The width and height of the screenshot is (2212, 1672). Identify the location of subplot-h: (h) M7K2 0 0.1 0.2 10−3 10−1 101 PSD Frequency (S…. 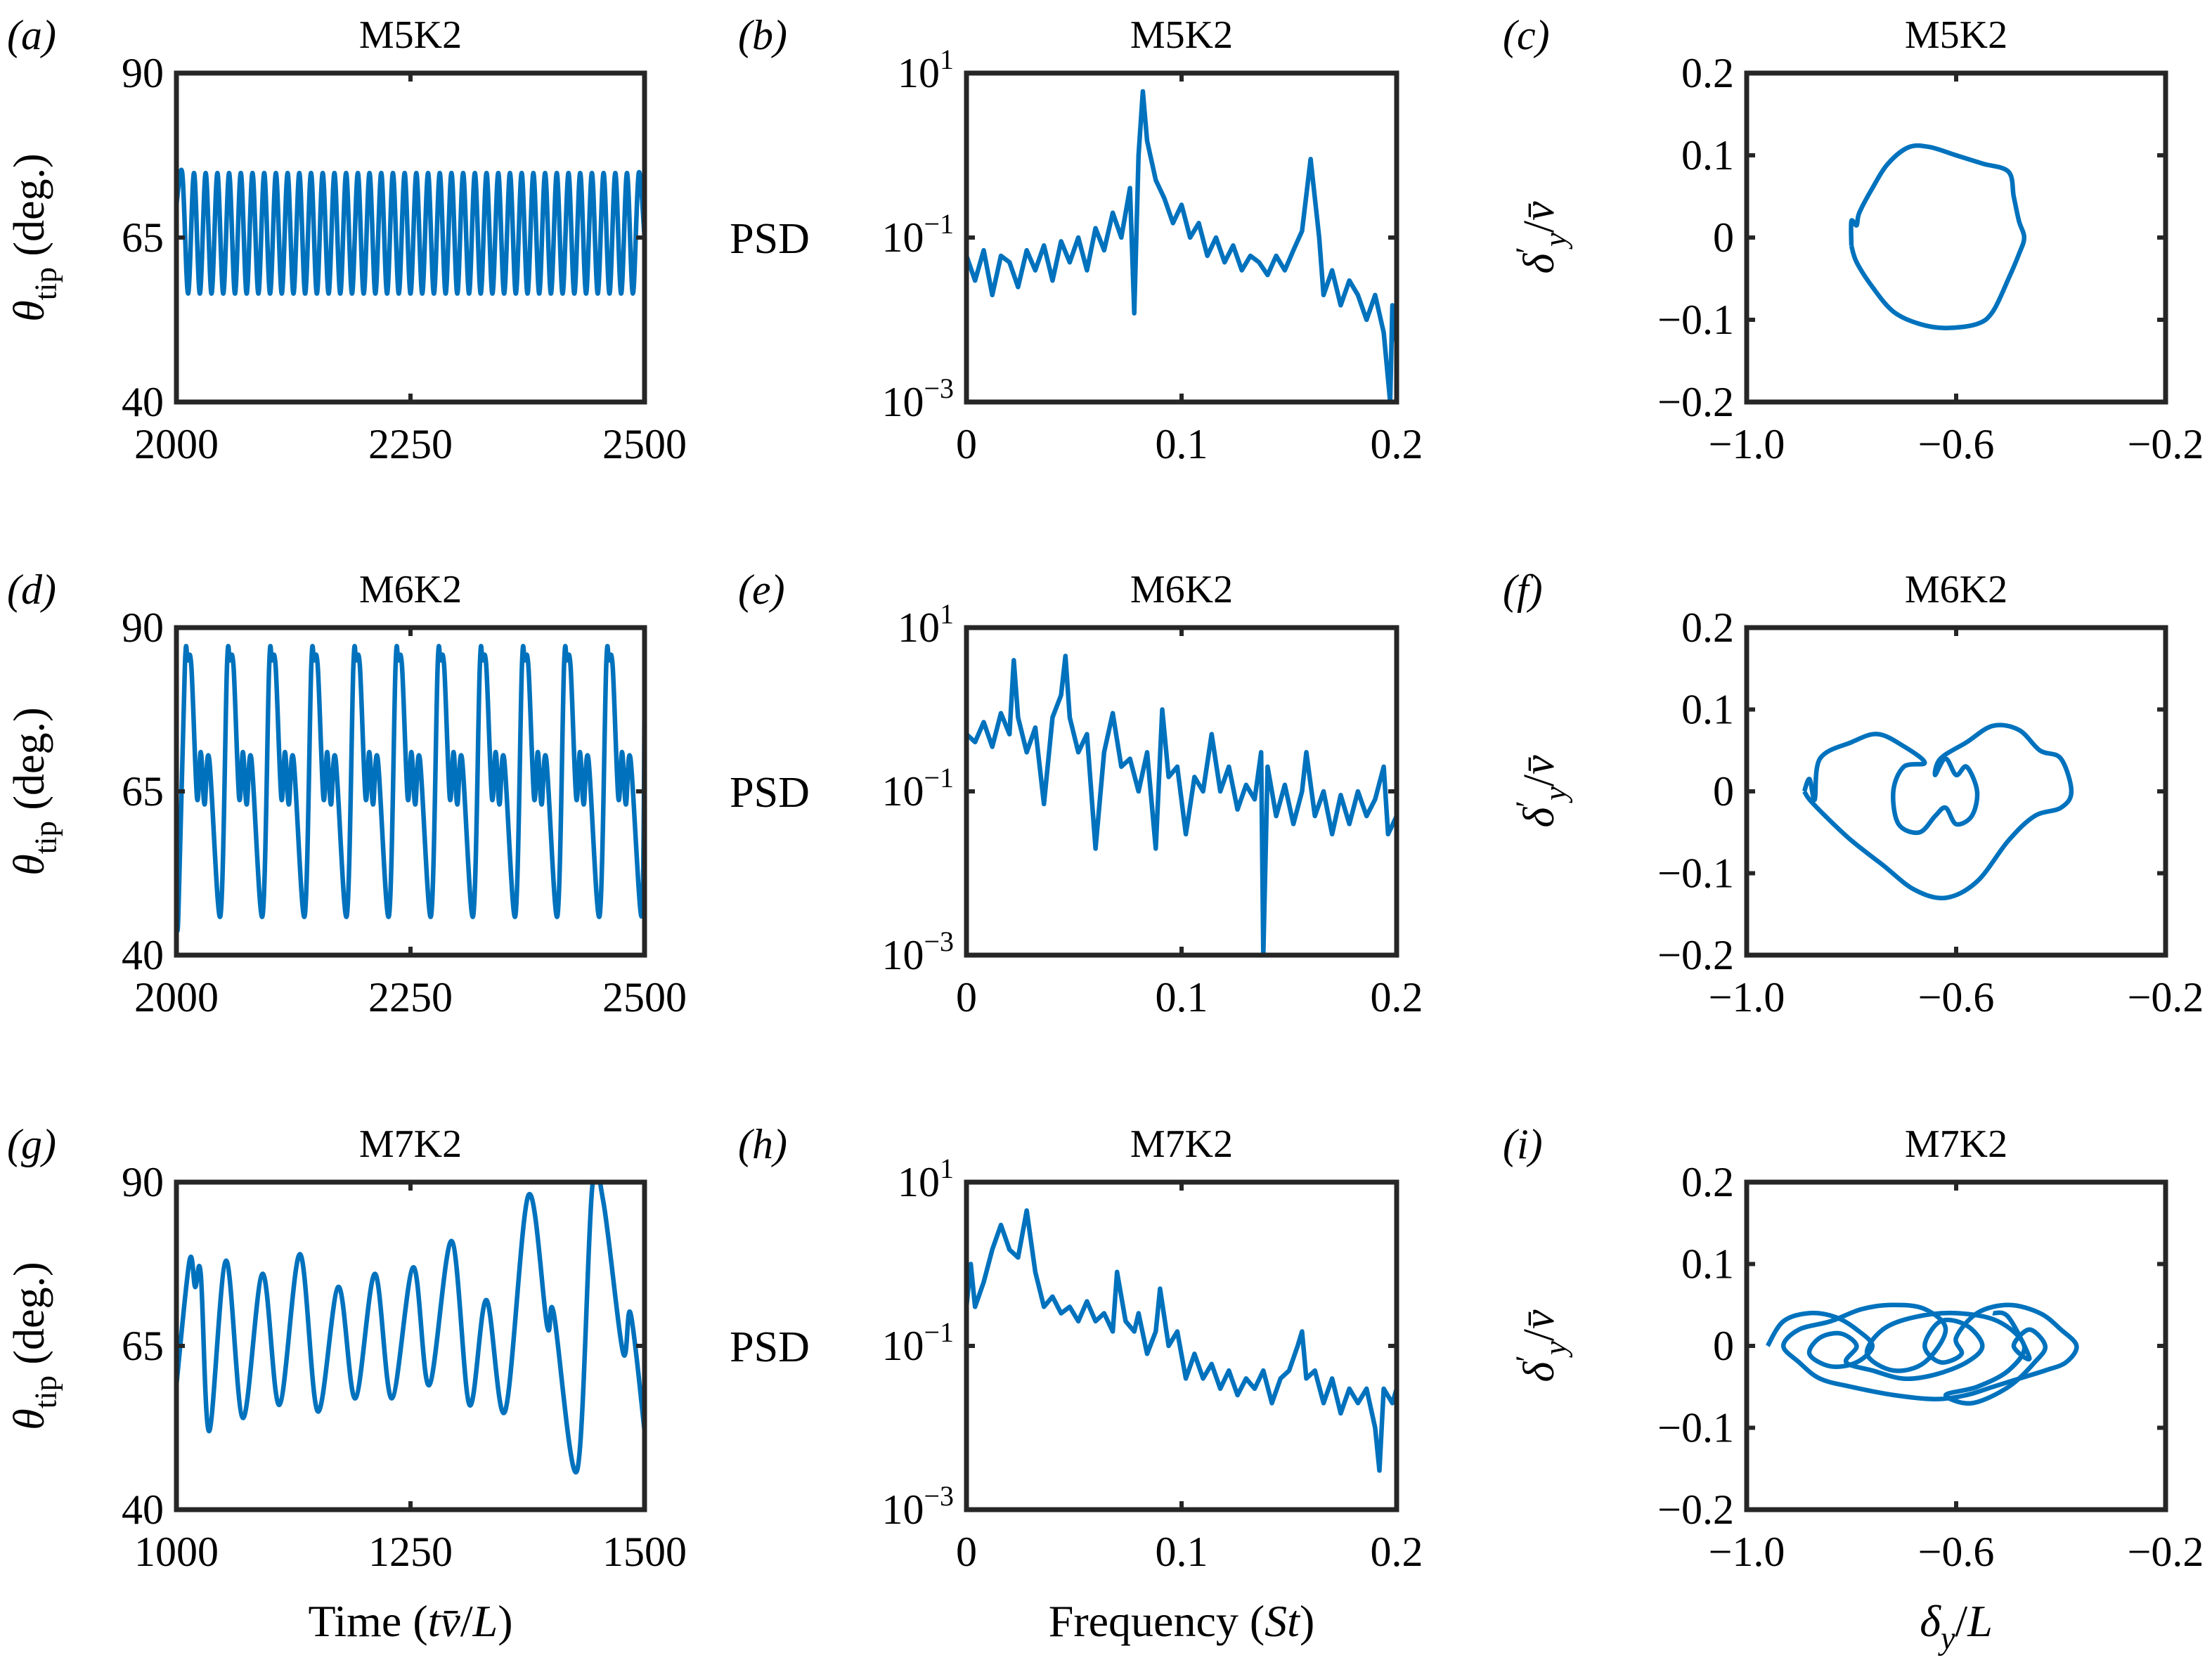
(1076, 1383).